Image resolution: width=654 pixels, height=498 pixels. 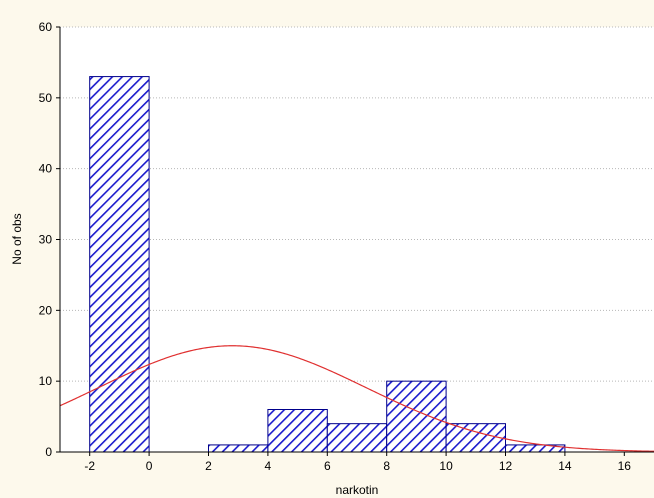 I want to click on x-tick-label: 16, so click(x=625, y=466).